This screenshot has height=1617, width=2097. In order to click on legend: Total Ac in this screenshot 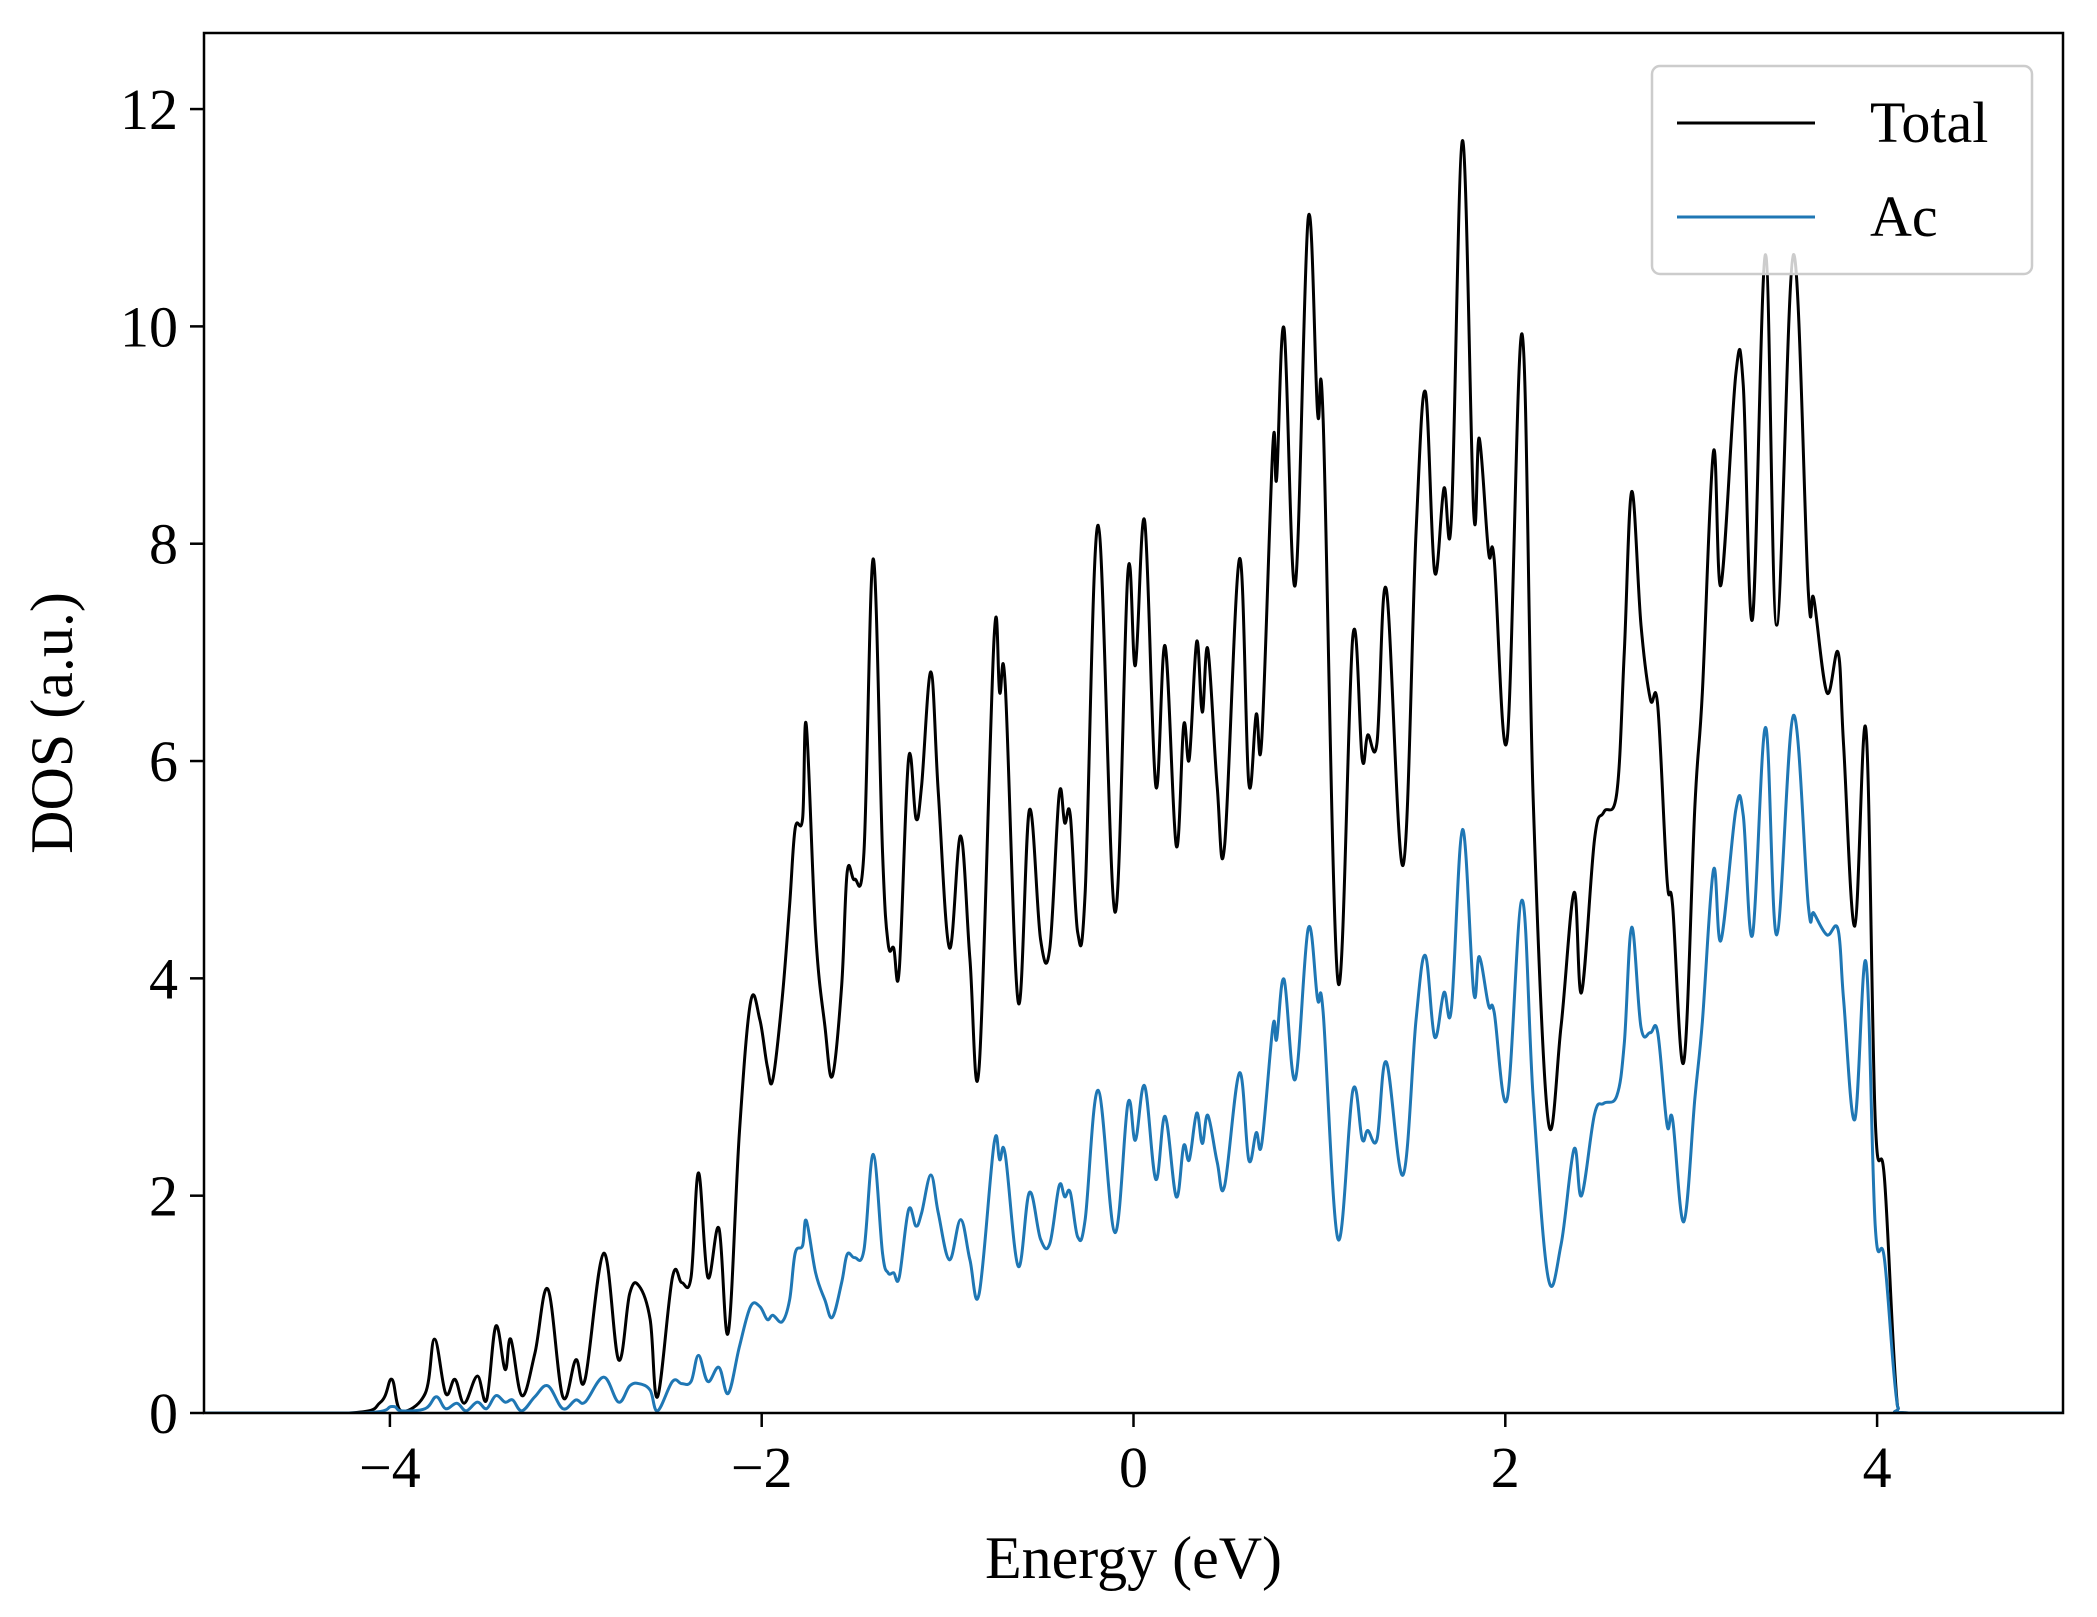, I will do `click(1842, 170)`.